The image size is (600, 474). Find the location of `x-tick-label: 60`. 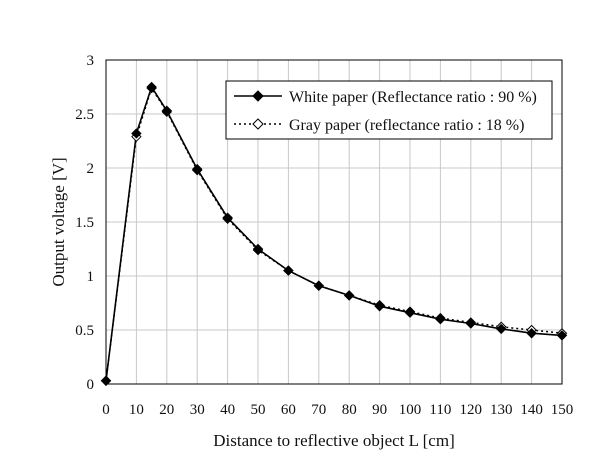

x-tick-label: 60 is located at coordinates (288, 410).